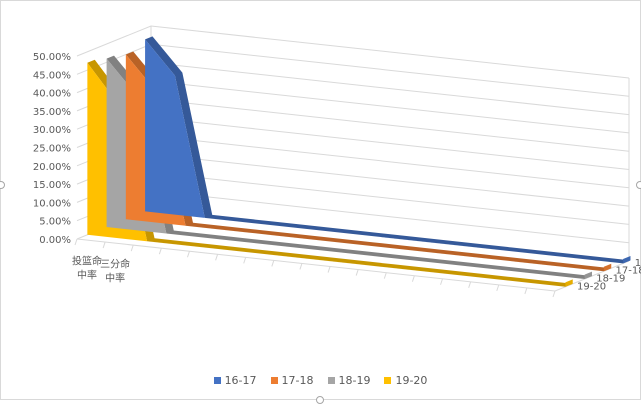  What do you see at coordinates (52, 130) in the screenshot?
I see `y-tick-label: 30.00%` at bounding box center [52, 130].